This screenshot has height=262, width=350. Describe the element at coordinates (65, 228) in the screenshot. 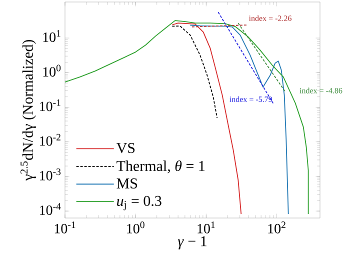

I see `x-tick-label: 10$^{-1}$` at that location.